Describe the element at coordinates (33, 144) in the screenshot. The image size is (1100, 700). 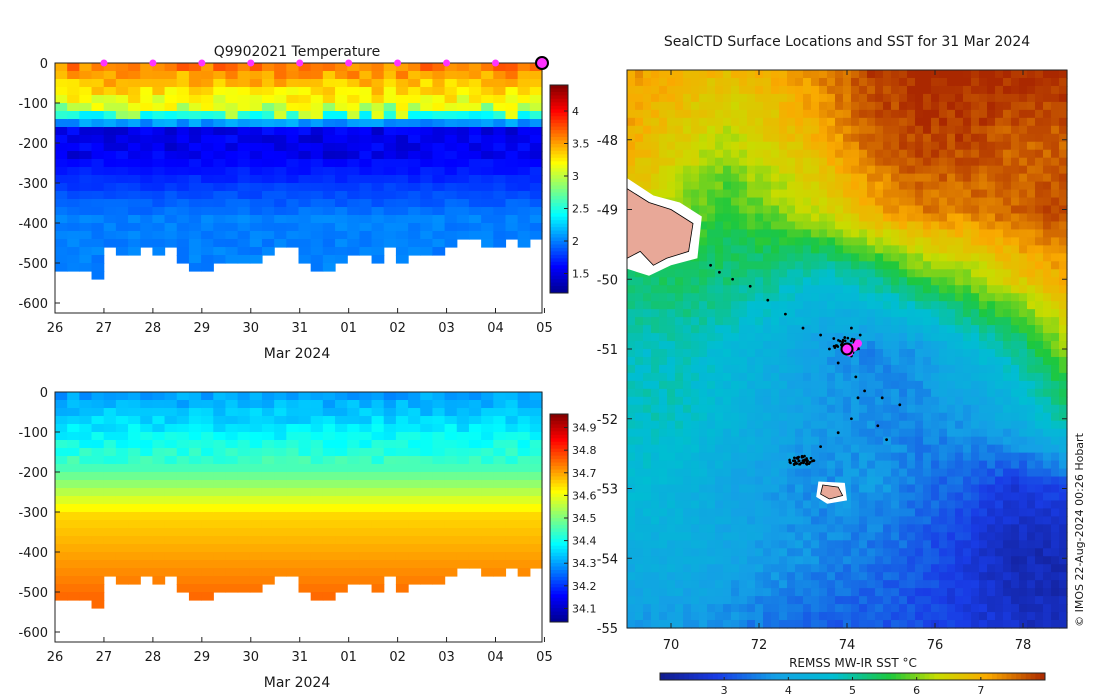
I see `y-tick-label: -200` at that location.